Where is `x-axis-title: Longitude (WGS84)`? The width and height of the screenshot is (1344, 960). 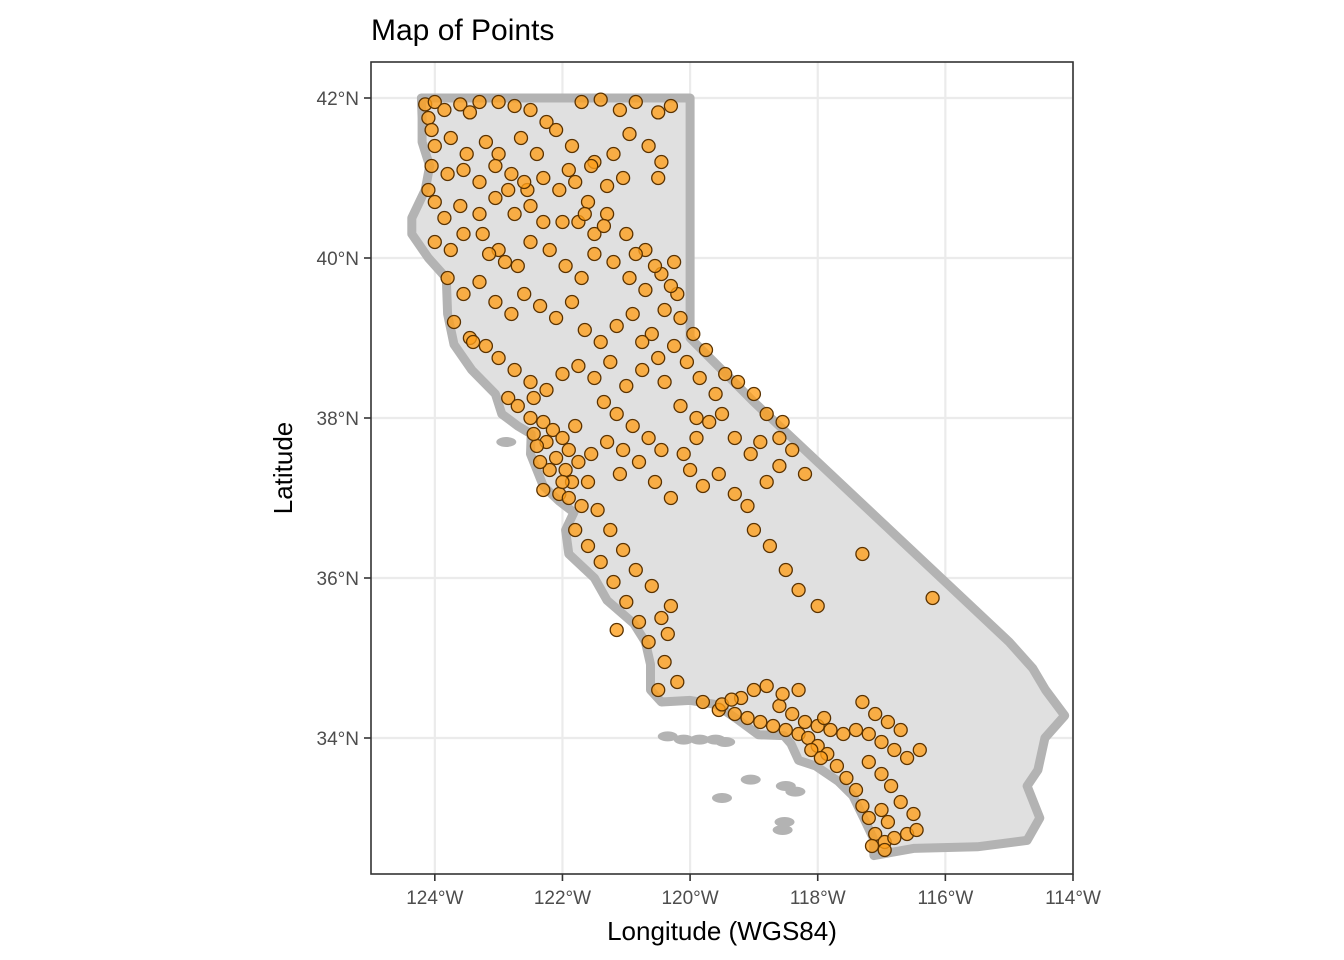
x-axis-title: Longitude (WGS84) is located at coordinates (722, 931).